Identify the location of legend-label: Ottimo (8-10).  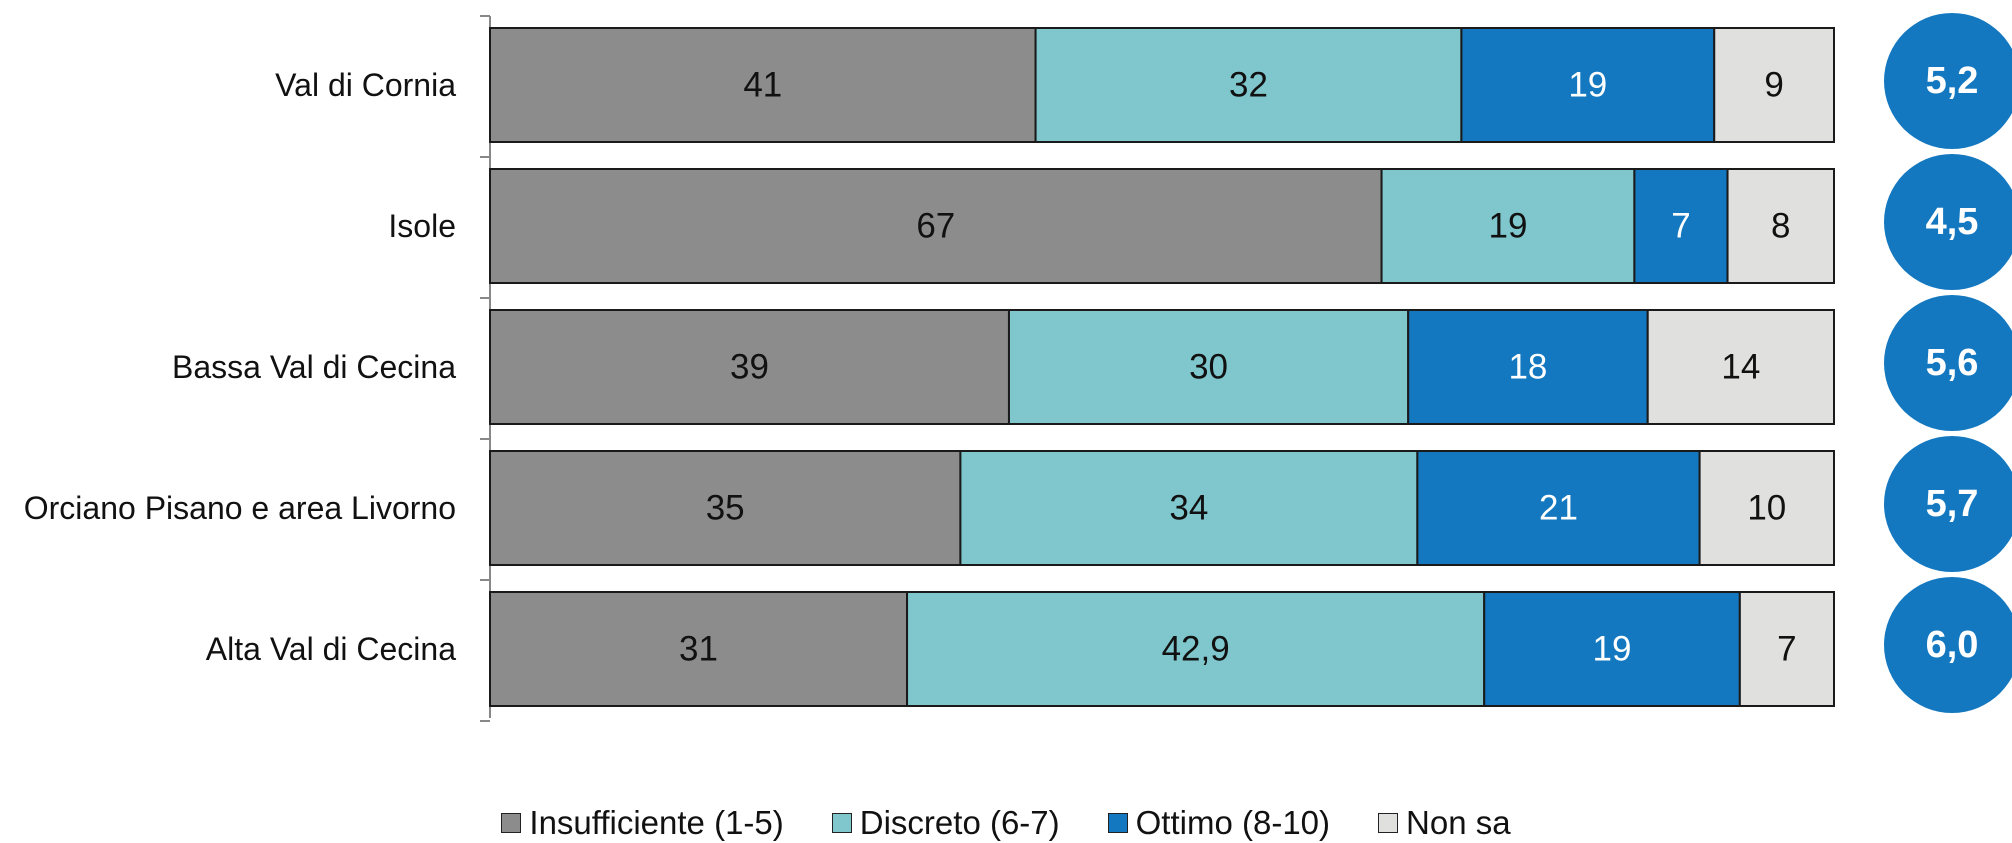
(1233, 822).